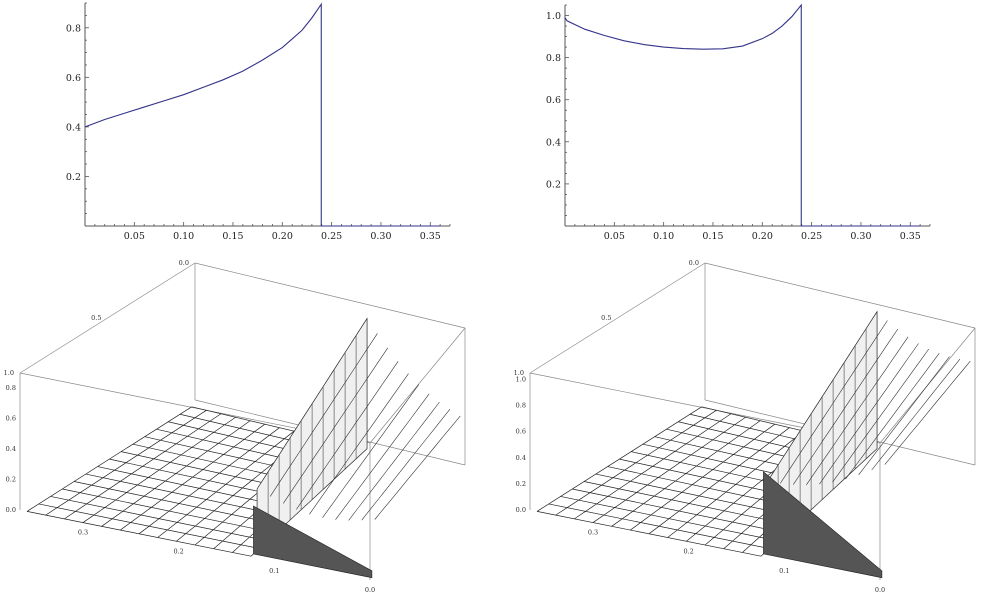 Image resolution: width=986 pixels, height=596 pixels. I want to click on y-tick-label: 1.0, so click(553, 16).